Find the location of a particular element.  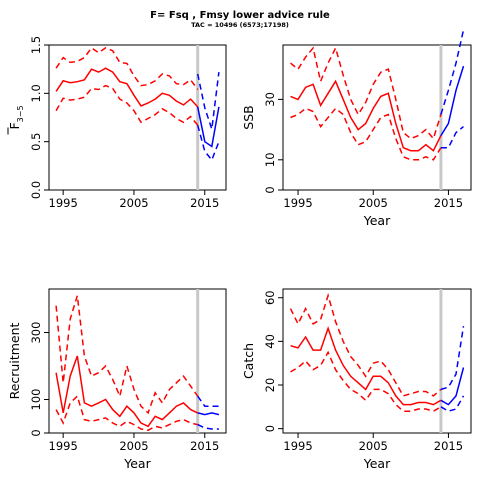

y-tick-label: 300 is located at coordinates (36, 333).